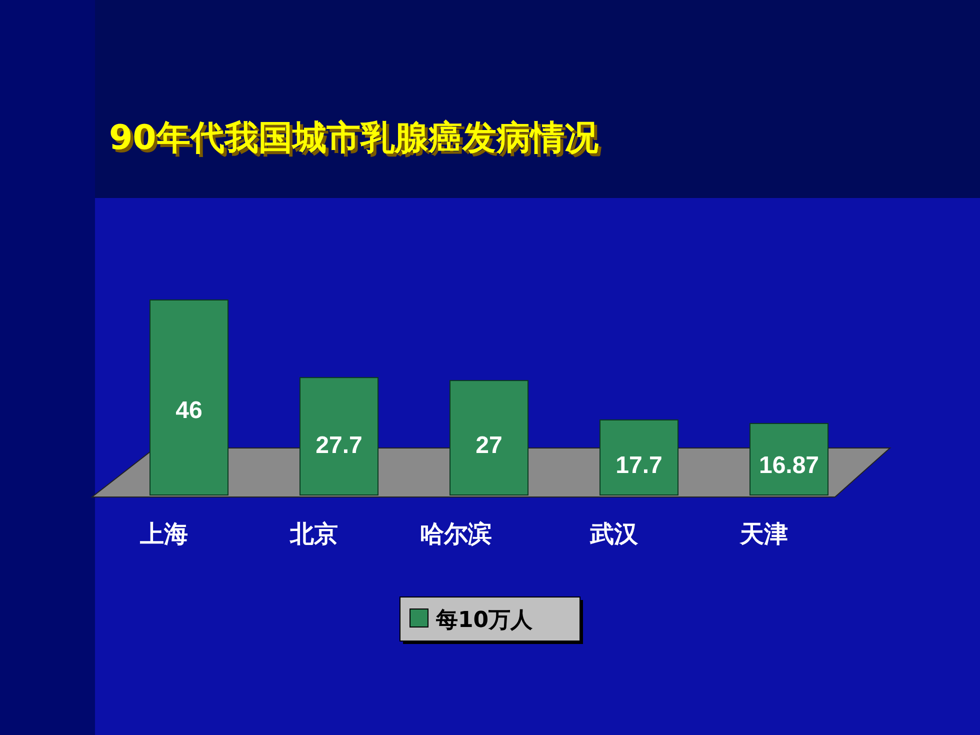 Image resolution: width=980 pixels, height=735 pixels. What do you see at coordinates (163, 534) in the screenshot?
I see `x-tick-label: 上海` at bounding box center [163, 534].